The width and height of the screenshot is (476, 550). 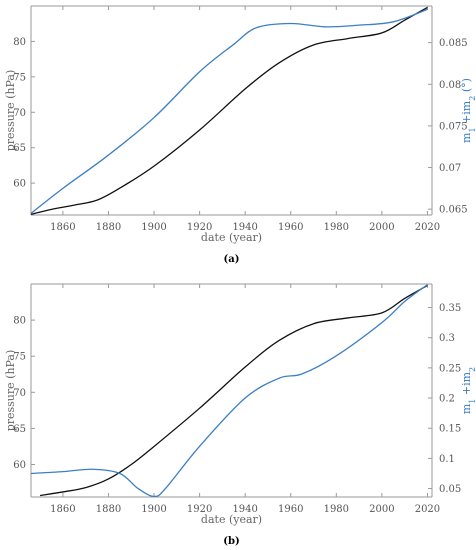 What do you see at coordinates (447, 459) in the screenshot?
I see `y-right-tick-label: 0.1` at bounding box center [447, 459].